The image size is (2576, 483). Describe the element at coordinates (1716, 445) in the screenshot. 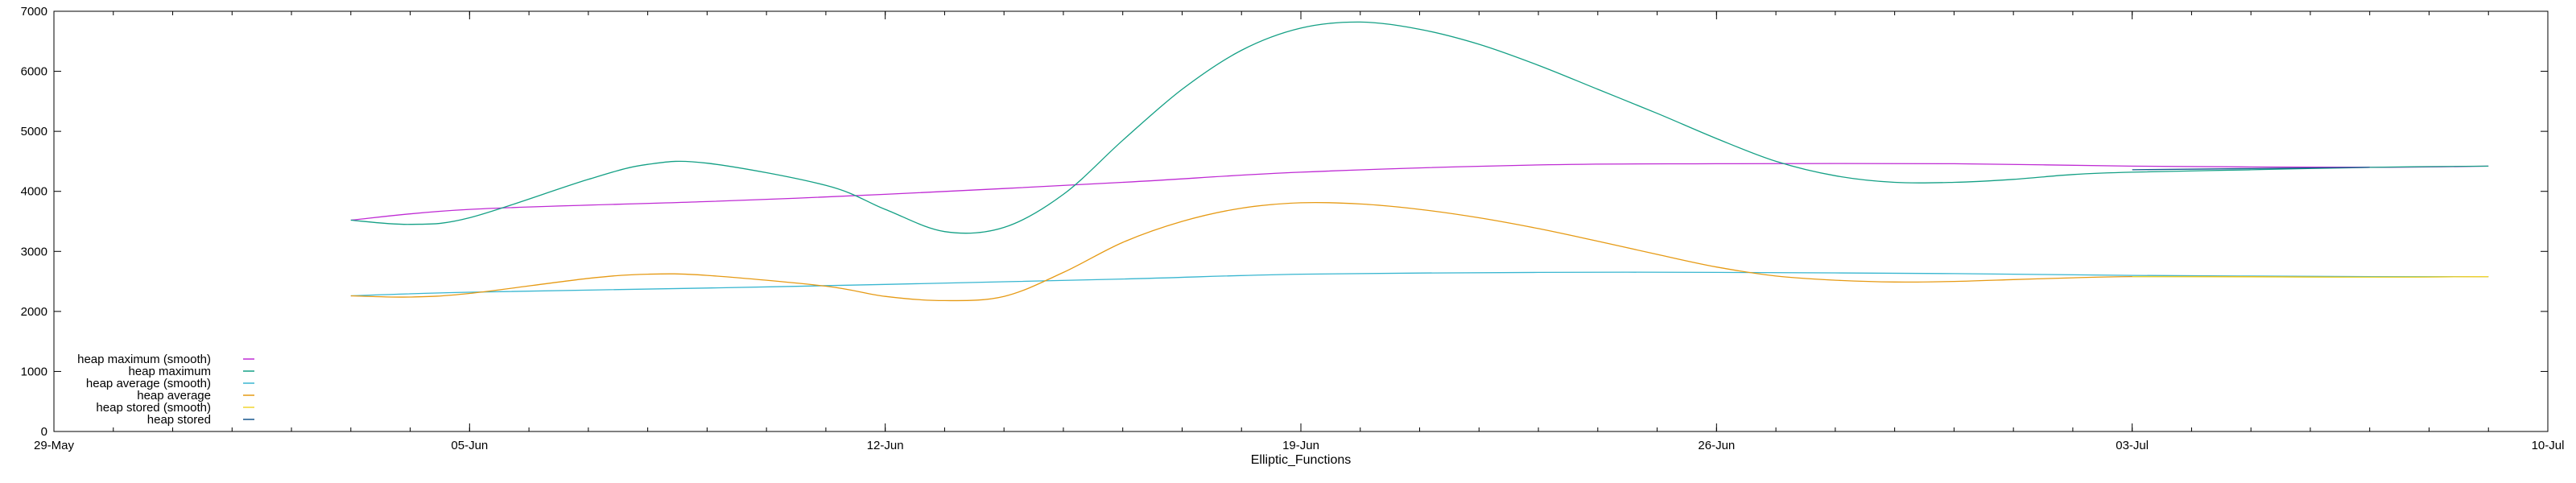

I see `x-tick-label: 26-Jun` at that location.